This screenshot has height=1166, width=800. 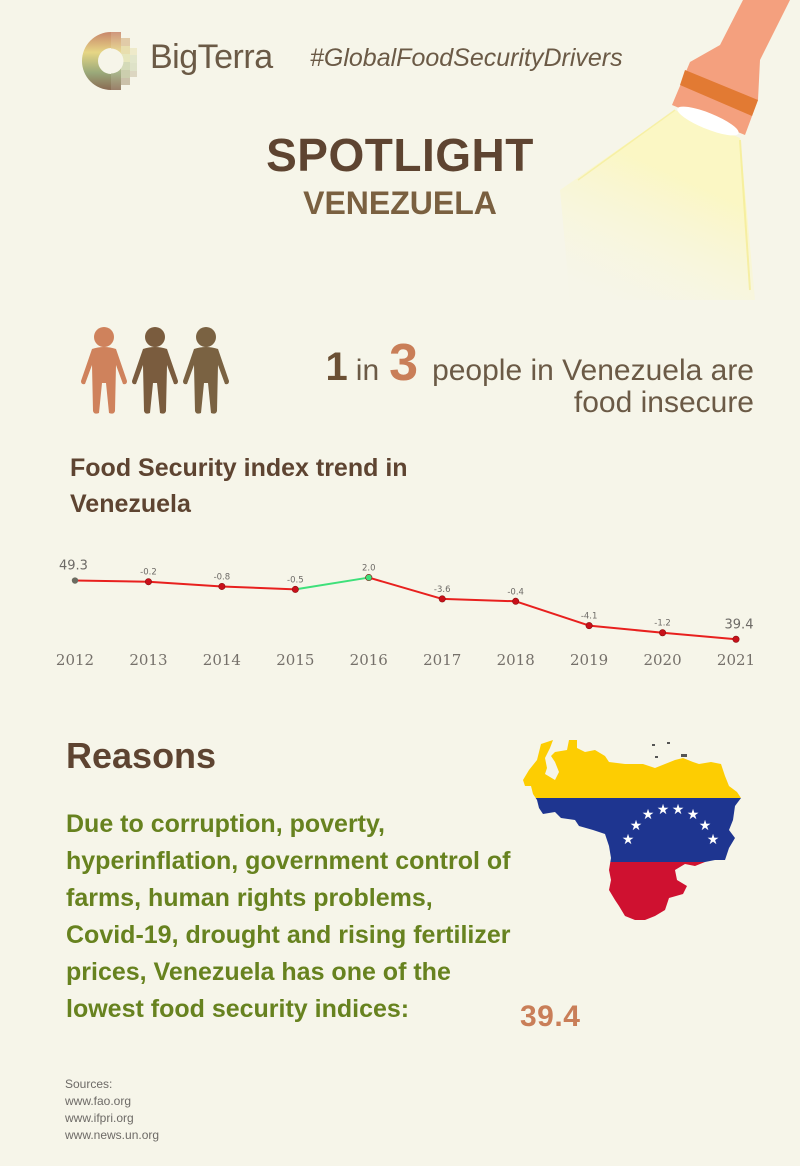 I want to click on x-tick-label: 2017, so click(x=442, y=660).